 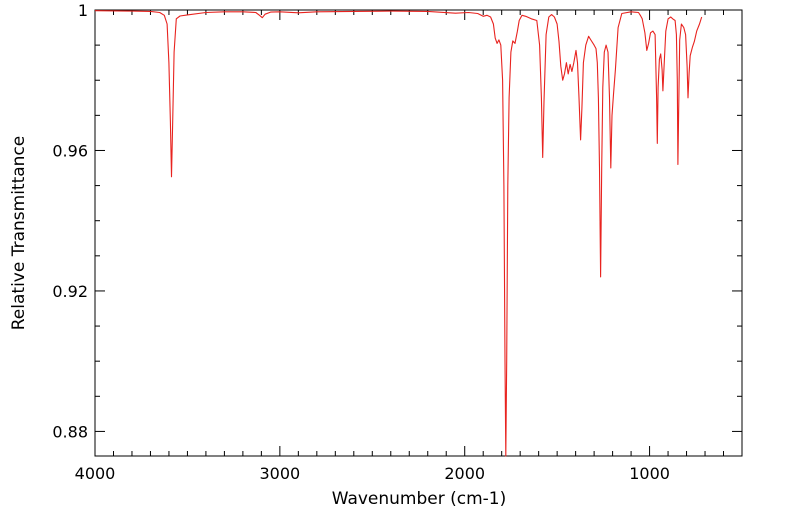 What do you see at coordinates (19, 233) in the screenshot?
I see `y-axis-title: Relative Transmittance` at bounding box center [19, 233].